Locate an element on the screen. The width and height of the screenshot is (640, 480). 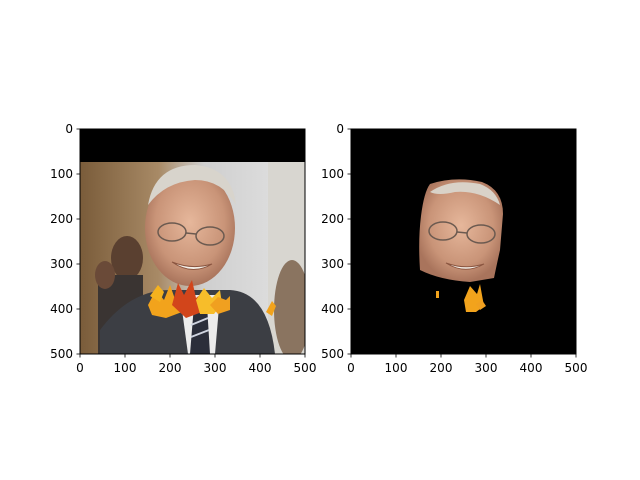
y-tick-label-right: 200 is located at coordinates (332, 219).